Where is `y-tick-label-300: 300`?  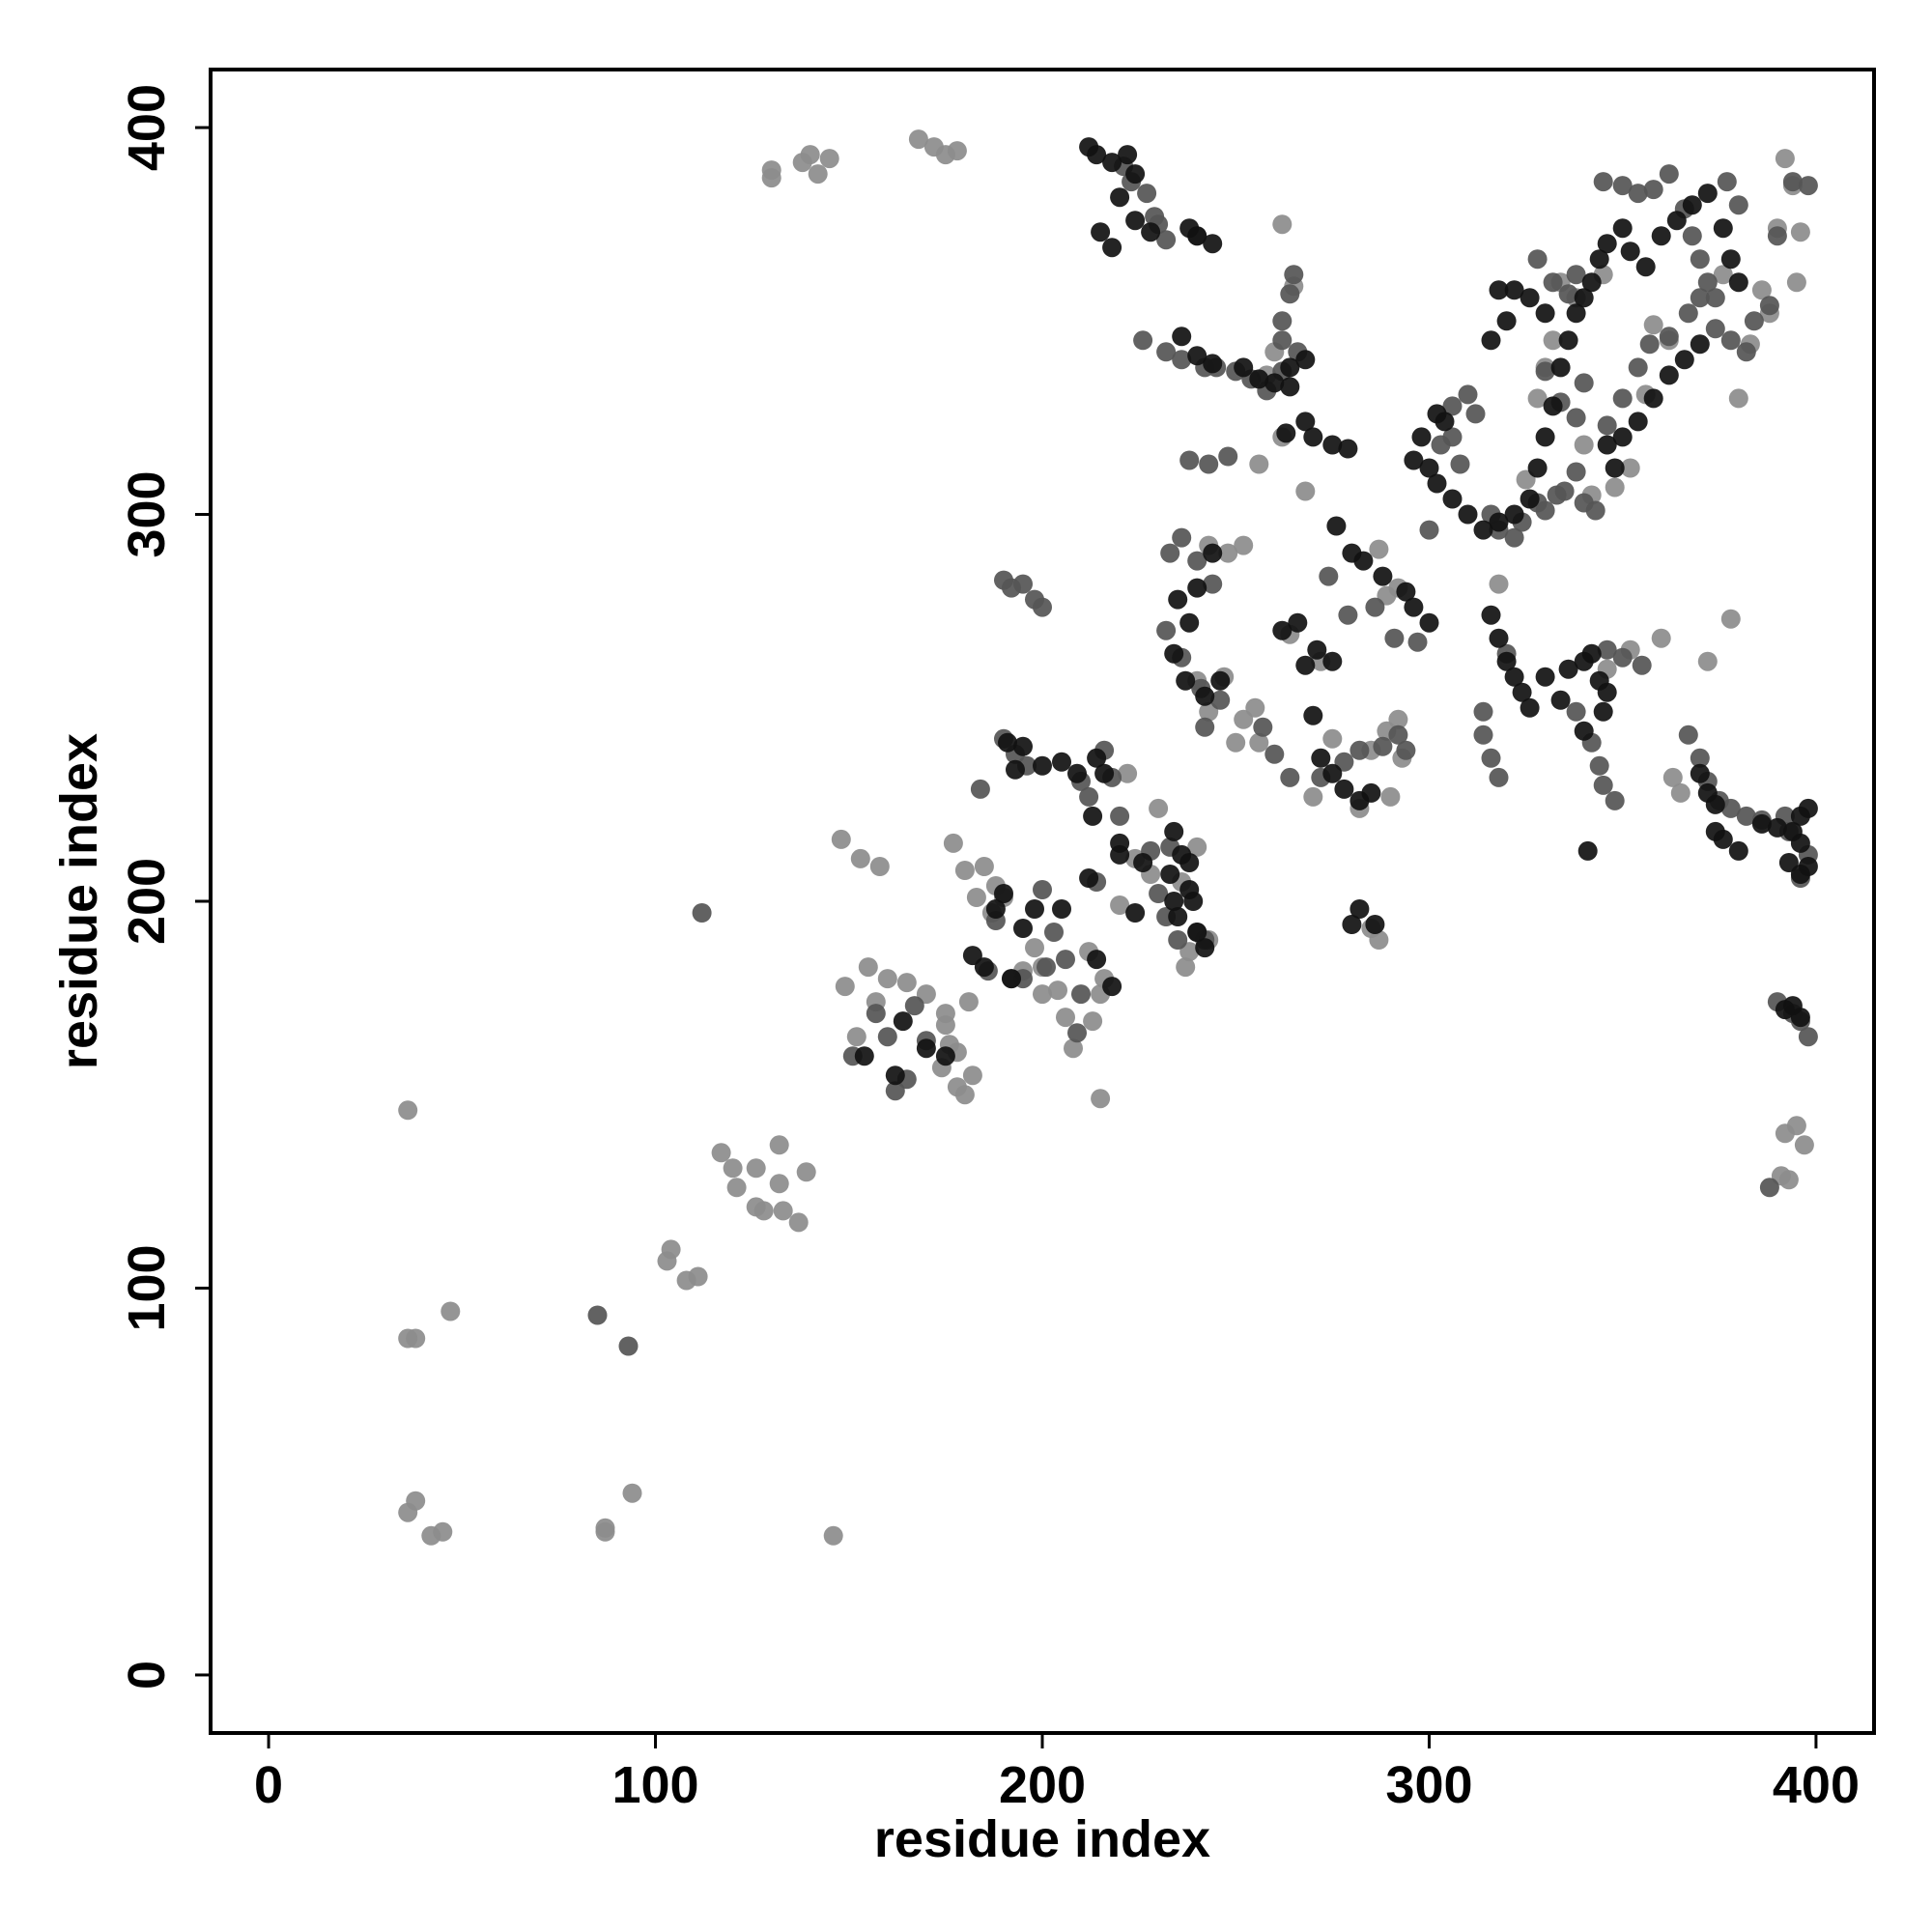 y-tick-label-300: 300 is located at coordinates (147, 513).